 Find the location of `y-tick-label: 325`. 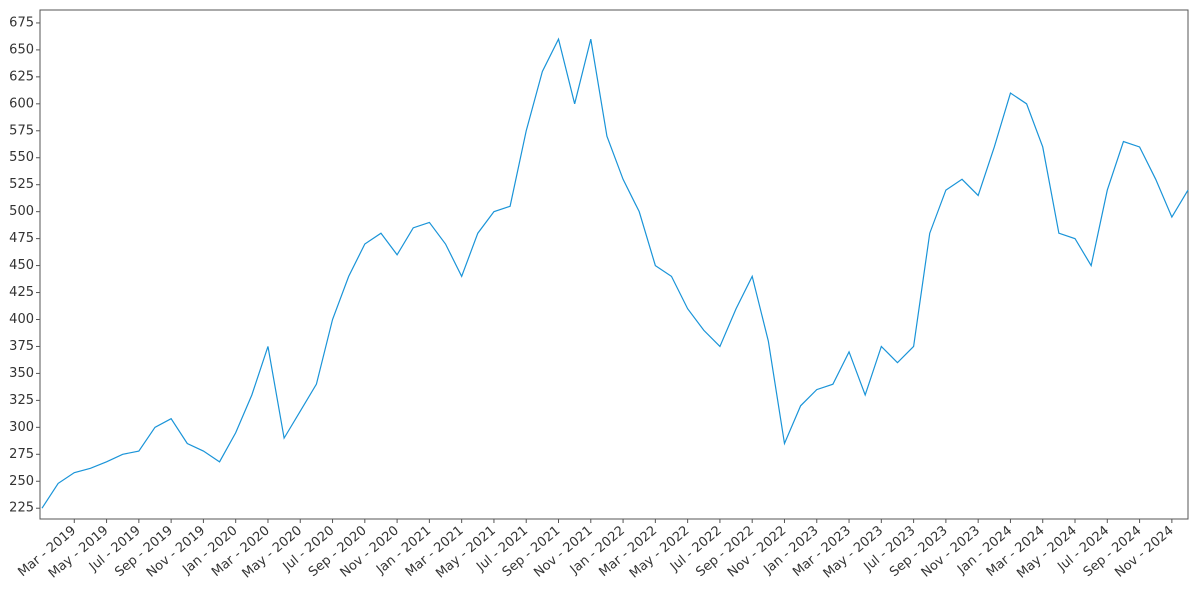

y-tick-label: 325 is located at coordinates (21, 400).